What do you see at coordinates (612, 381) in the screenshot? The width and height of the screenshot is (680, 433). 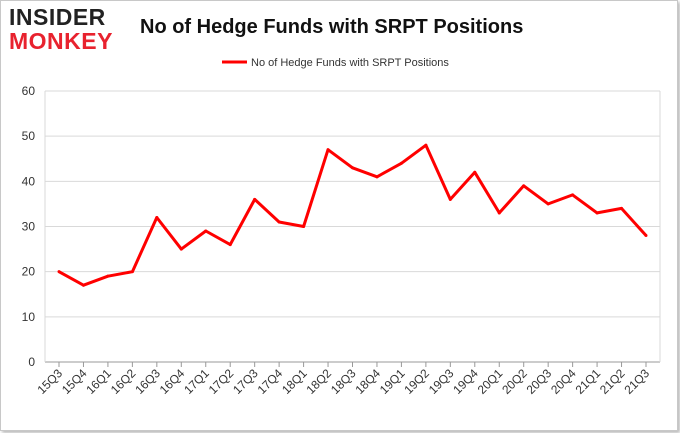 I see `x-tick-label: 21Q2` at bounding box center [612, 381].